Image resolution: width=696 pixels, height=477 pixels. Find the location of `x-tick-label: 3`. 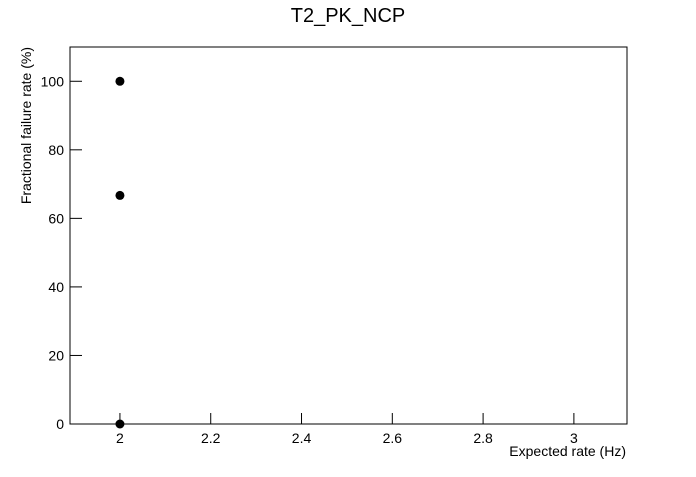

x-tick-label: 3 is located at coordinates (574, 438).